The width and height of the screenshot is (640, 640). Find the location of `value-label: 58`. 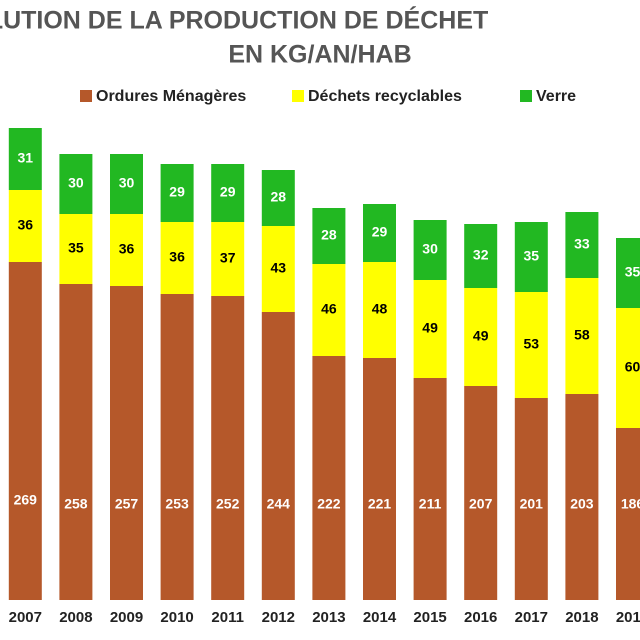

value-label: 58 is located at coordinates (582, 335).